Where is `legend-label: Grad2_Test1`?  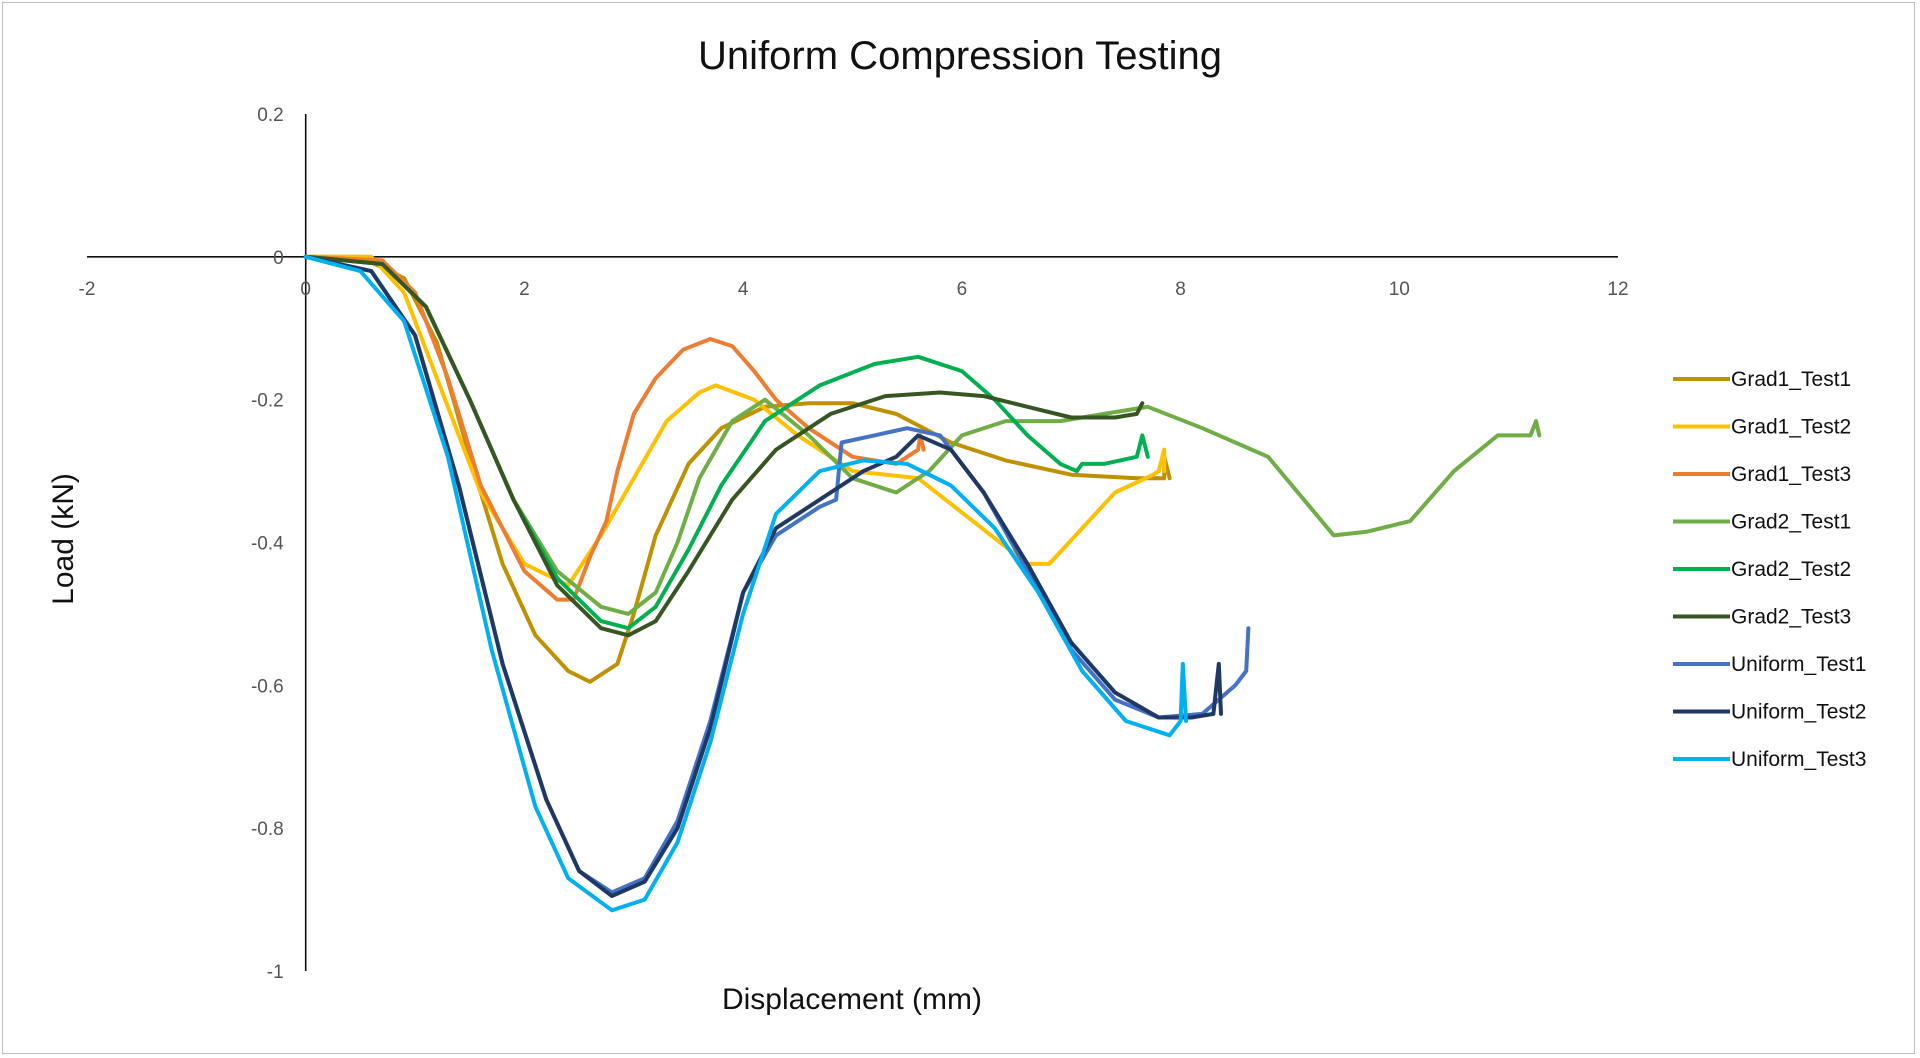 legend-label: Grad2_Test1 is located at coordinates (1791, 522).